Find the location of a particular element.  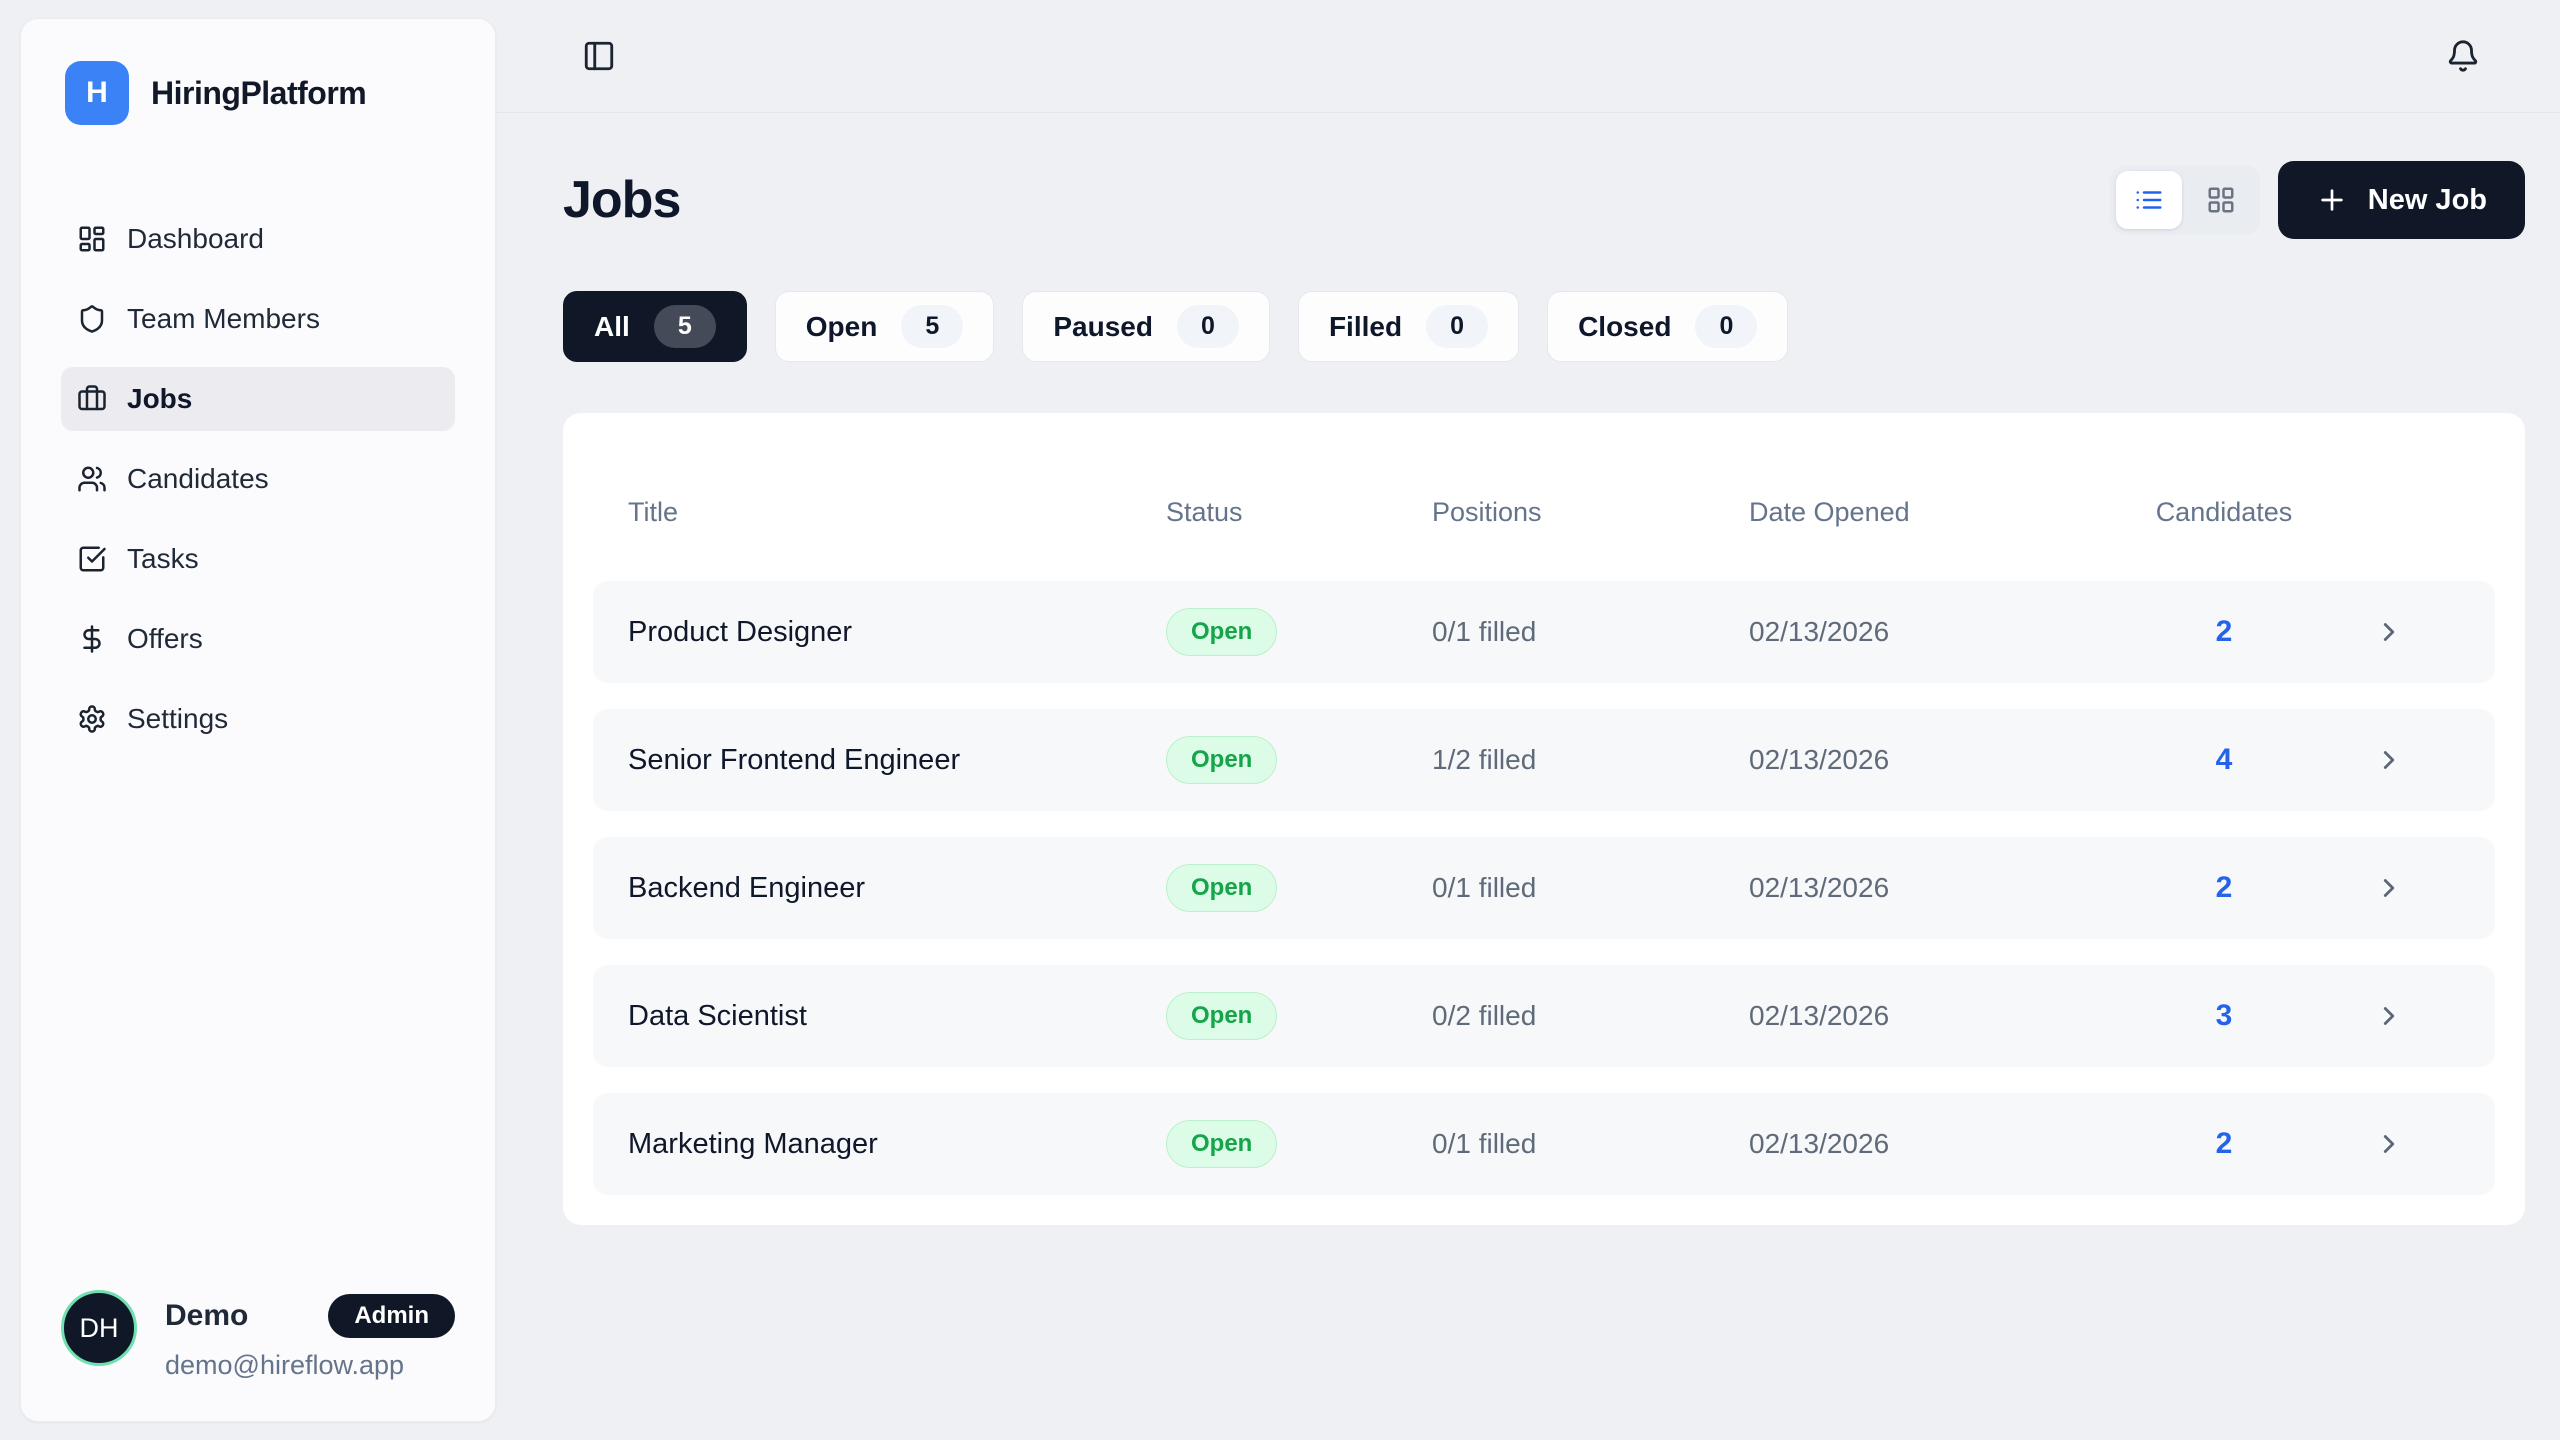

brand-name: HiringPlatform is located at coordinates (259, 92).